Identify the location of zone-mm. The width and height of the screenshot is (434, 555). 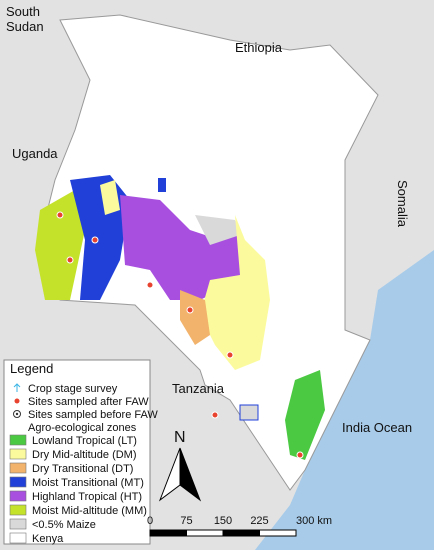
(60, 245).